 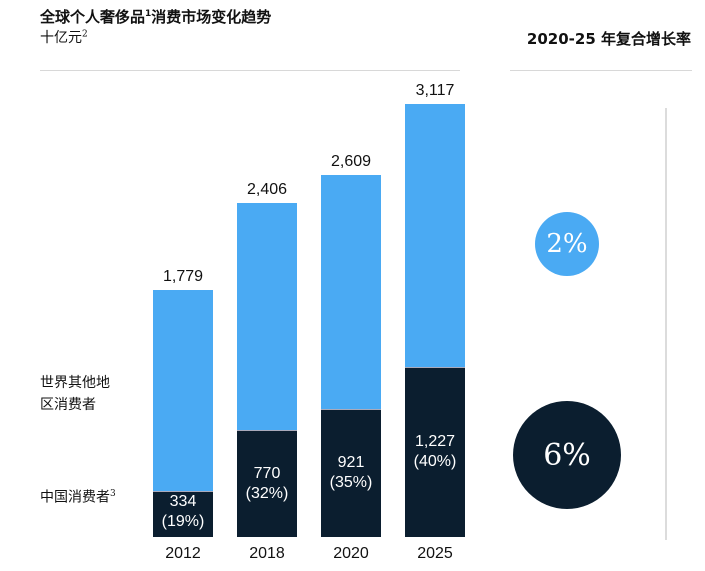 I want to click on china-label-2012: 334 (19%), so click(x=183, y=512).